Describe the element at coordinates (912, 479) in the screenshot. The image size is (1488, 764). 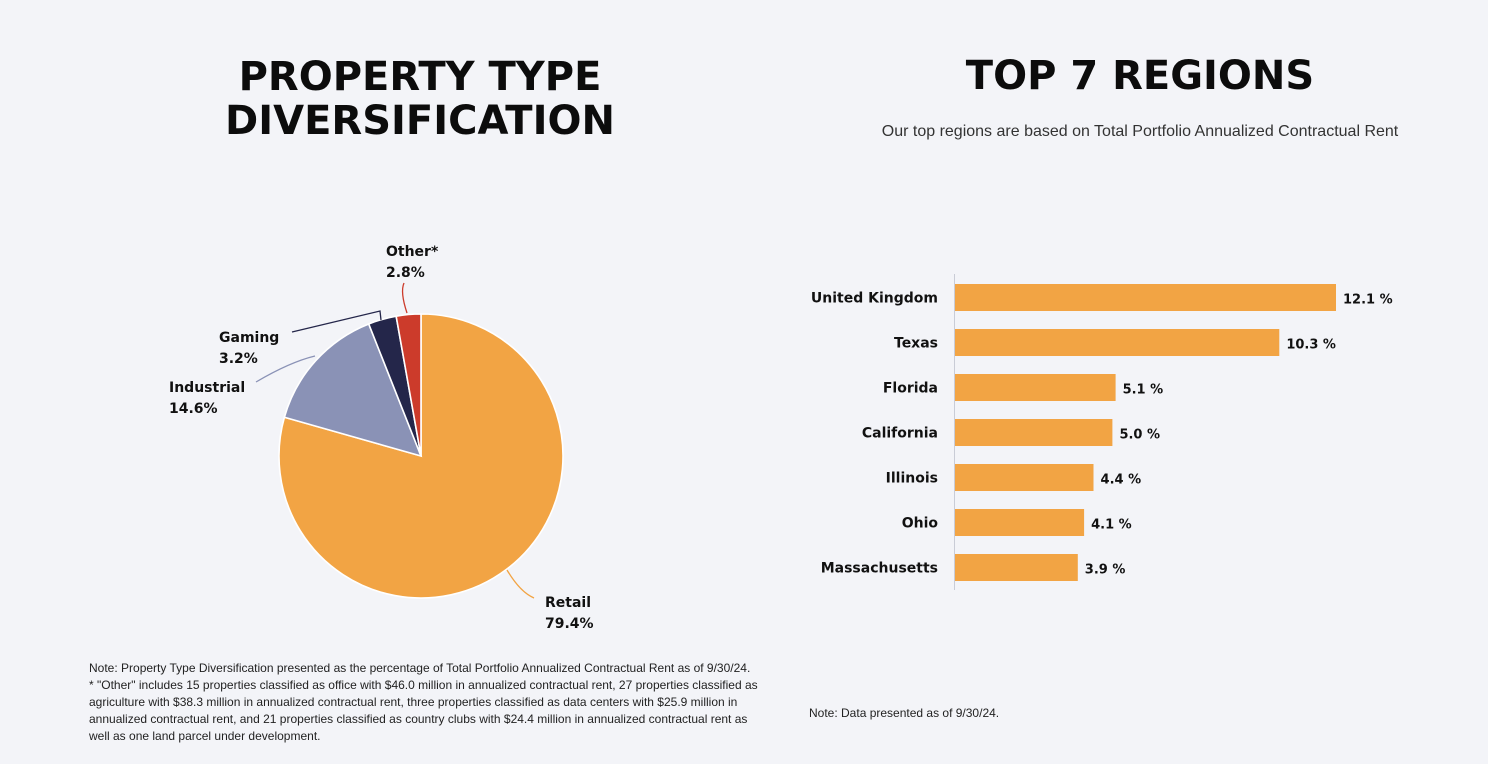
I see `bar-category-illinois: Illinois` at that location.